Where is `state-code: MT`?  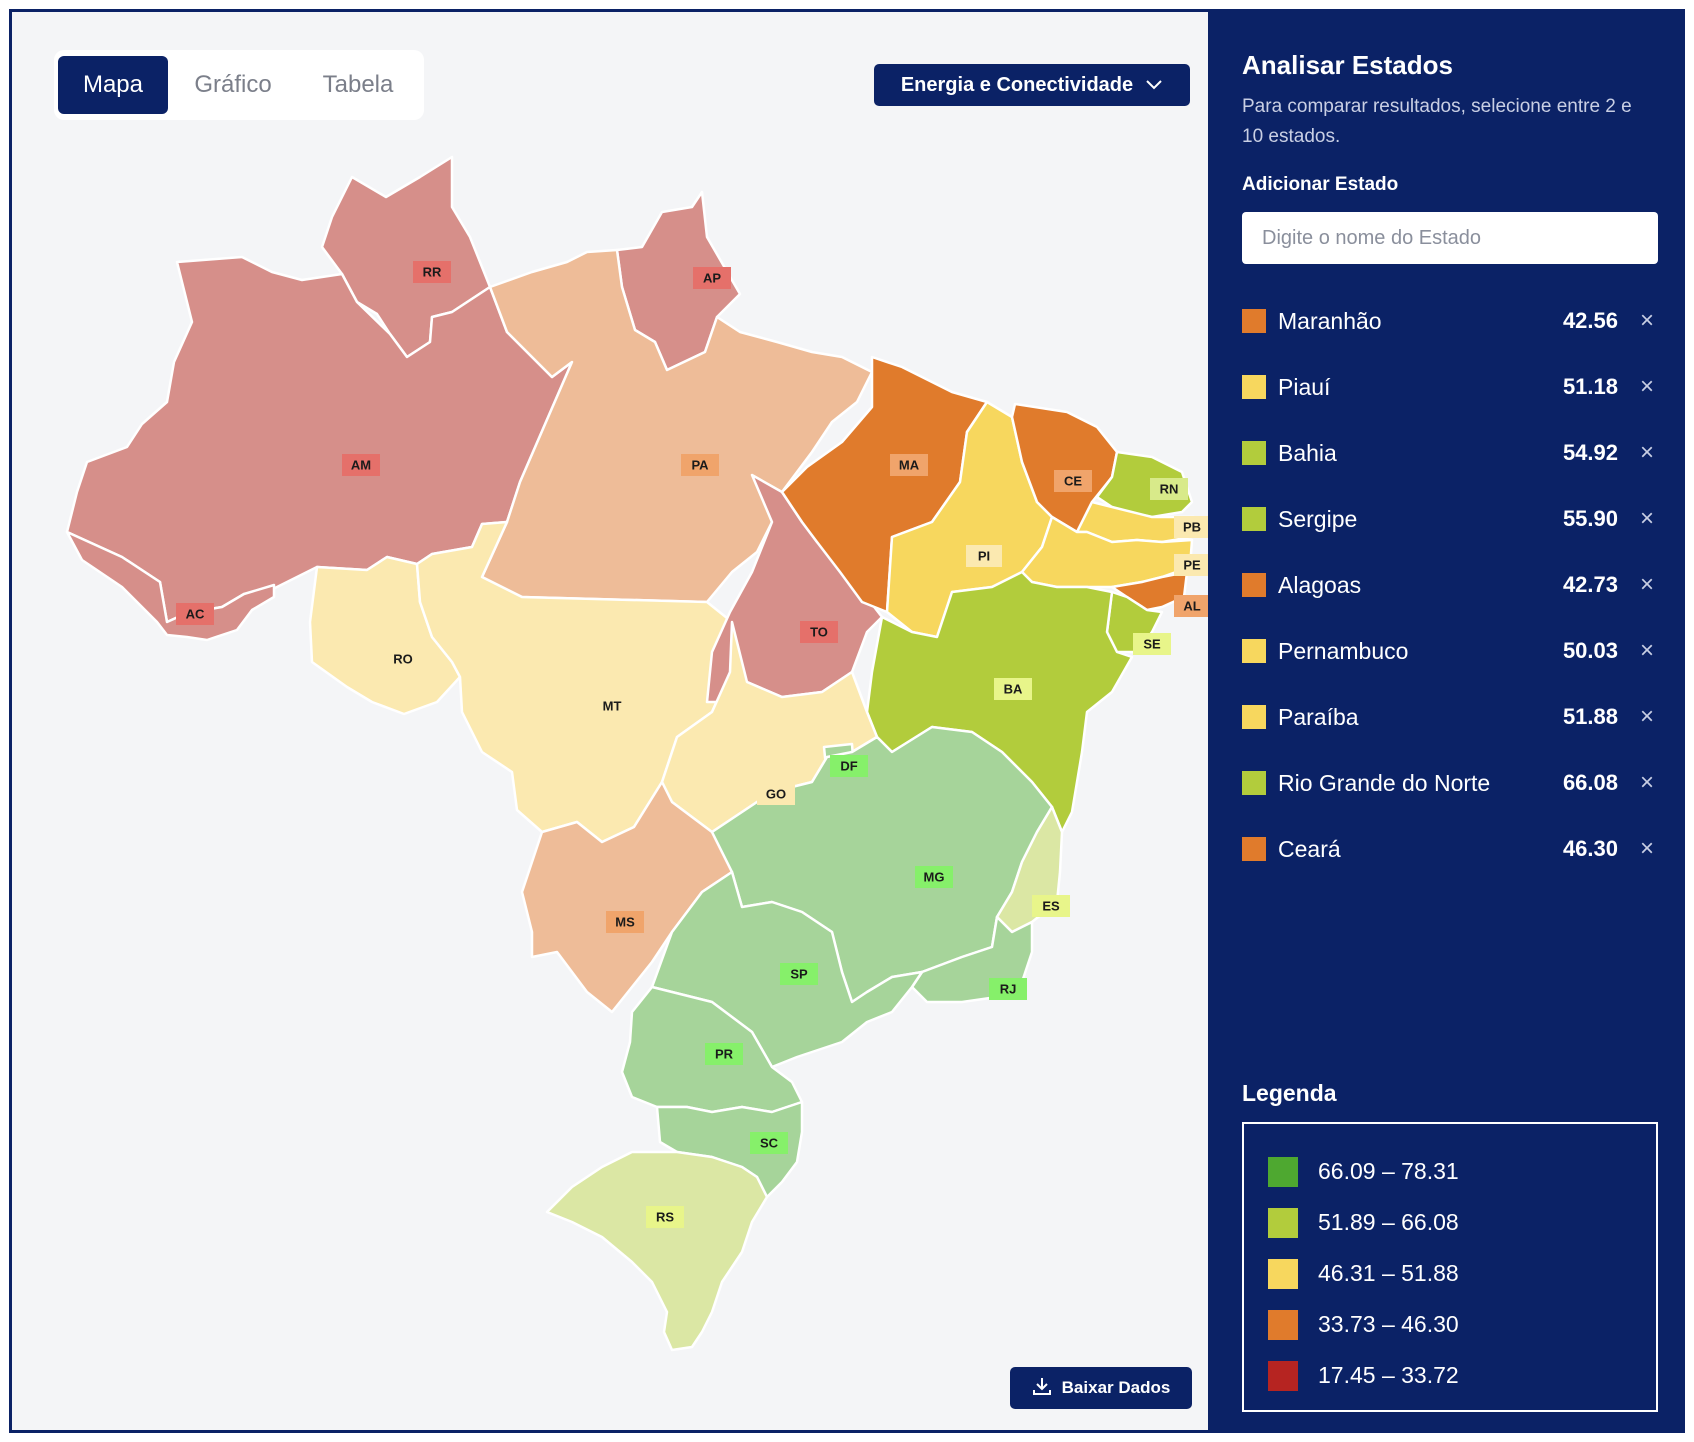 state-code: MT is located at coordinates (612, 706).